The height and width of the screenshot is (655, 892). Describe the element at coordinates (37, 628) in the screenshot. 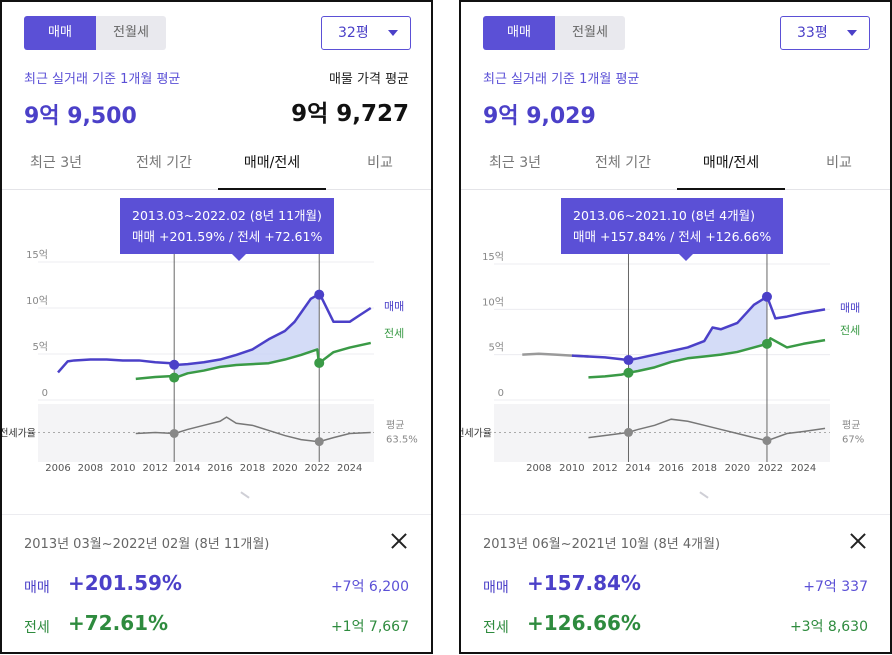

I see `summary-jeonse-label: 전세` at that location.